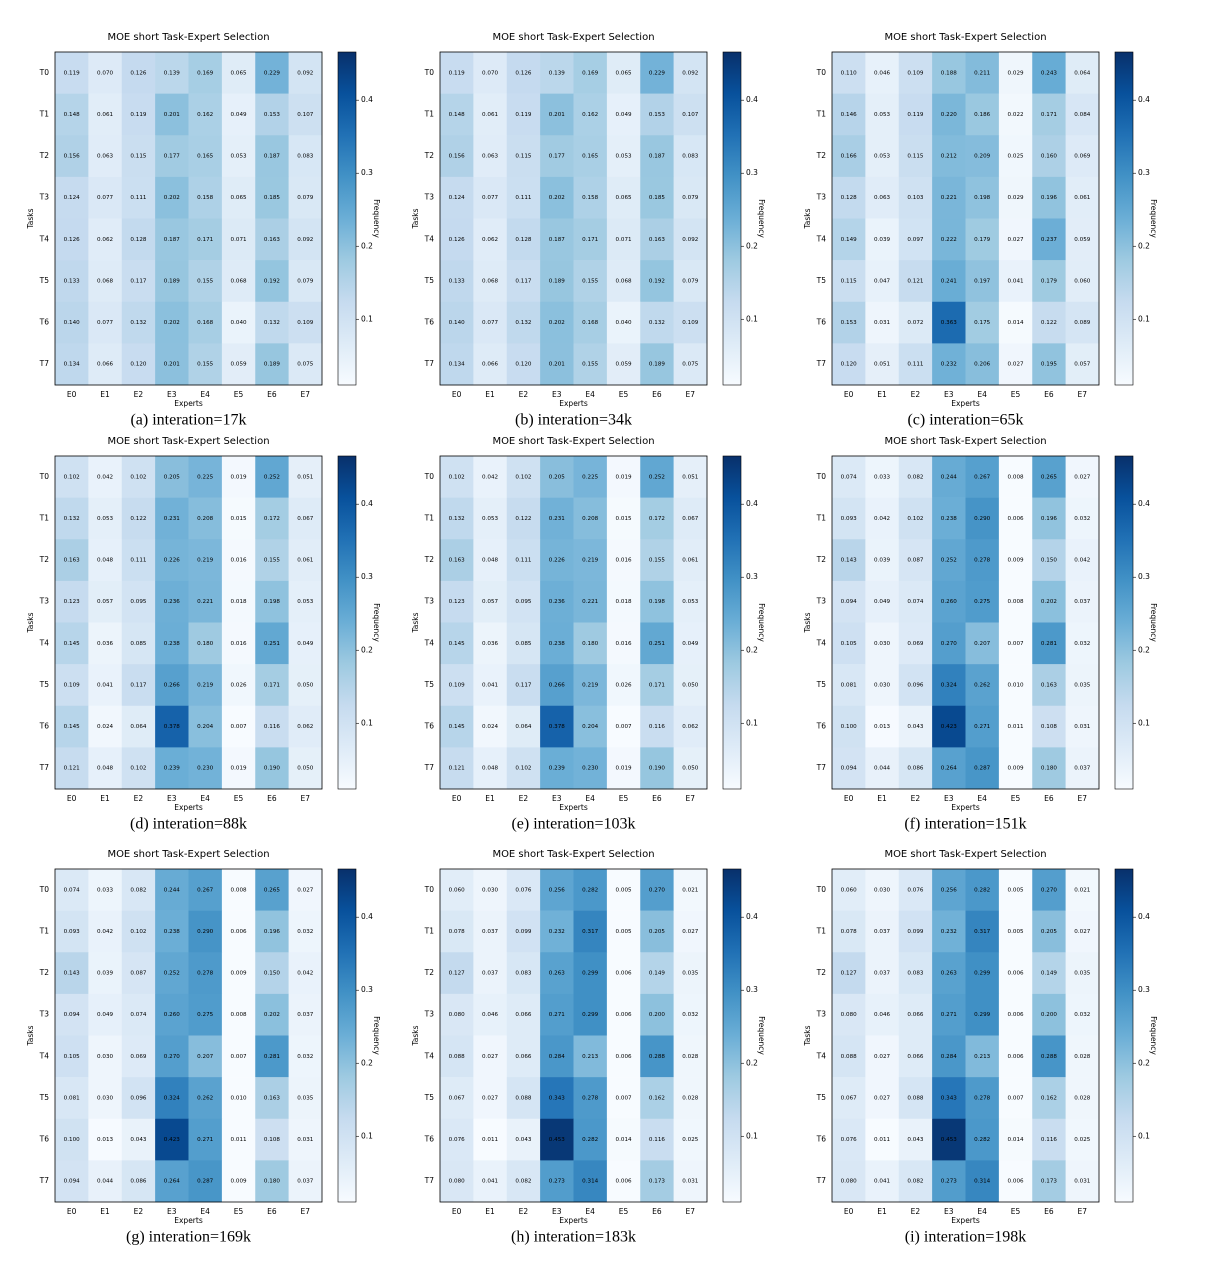 The height and width of the screenshot is (1262, 1211). I want to click on cell-label: 0.059, so click(1082, 240).